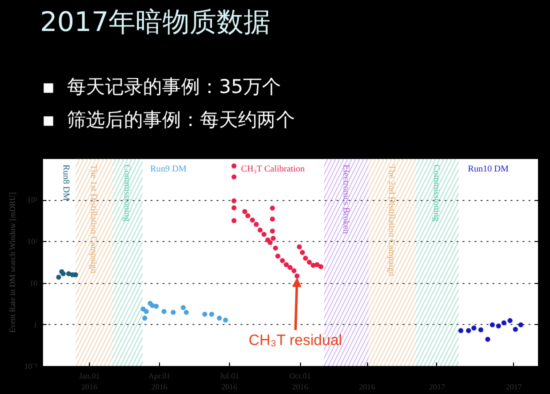 This screenshot has width=550, height=394. What do you see at coordinates (488, 169) in the screenshot?
I see `text: Run10 DM` at bounding box center [488, 169].